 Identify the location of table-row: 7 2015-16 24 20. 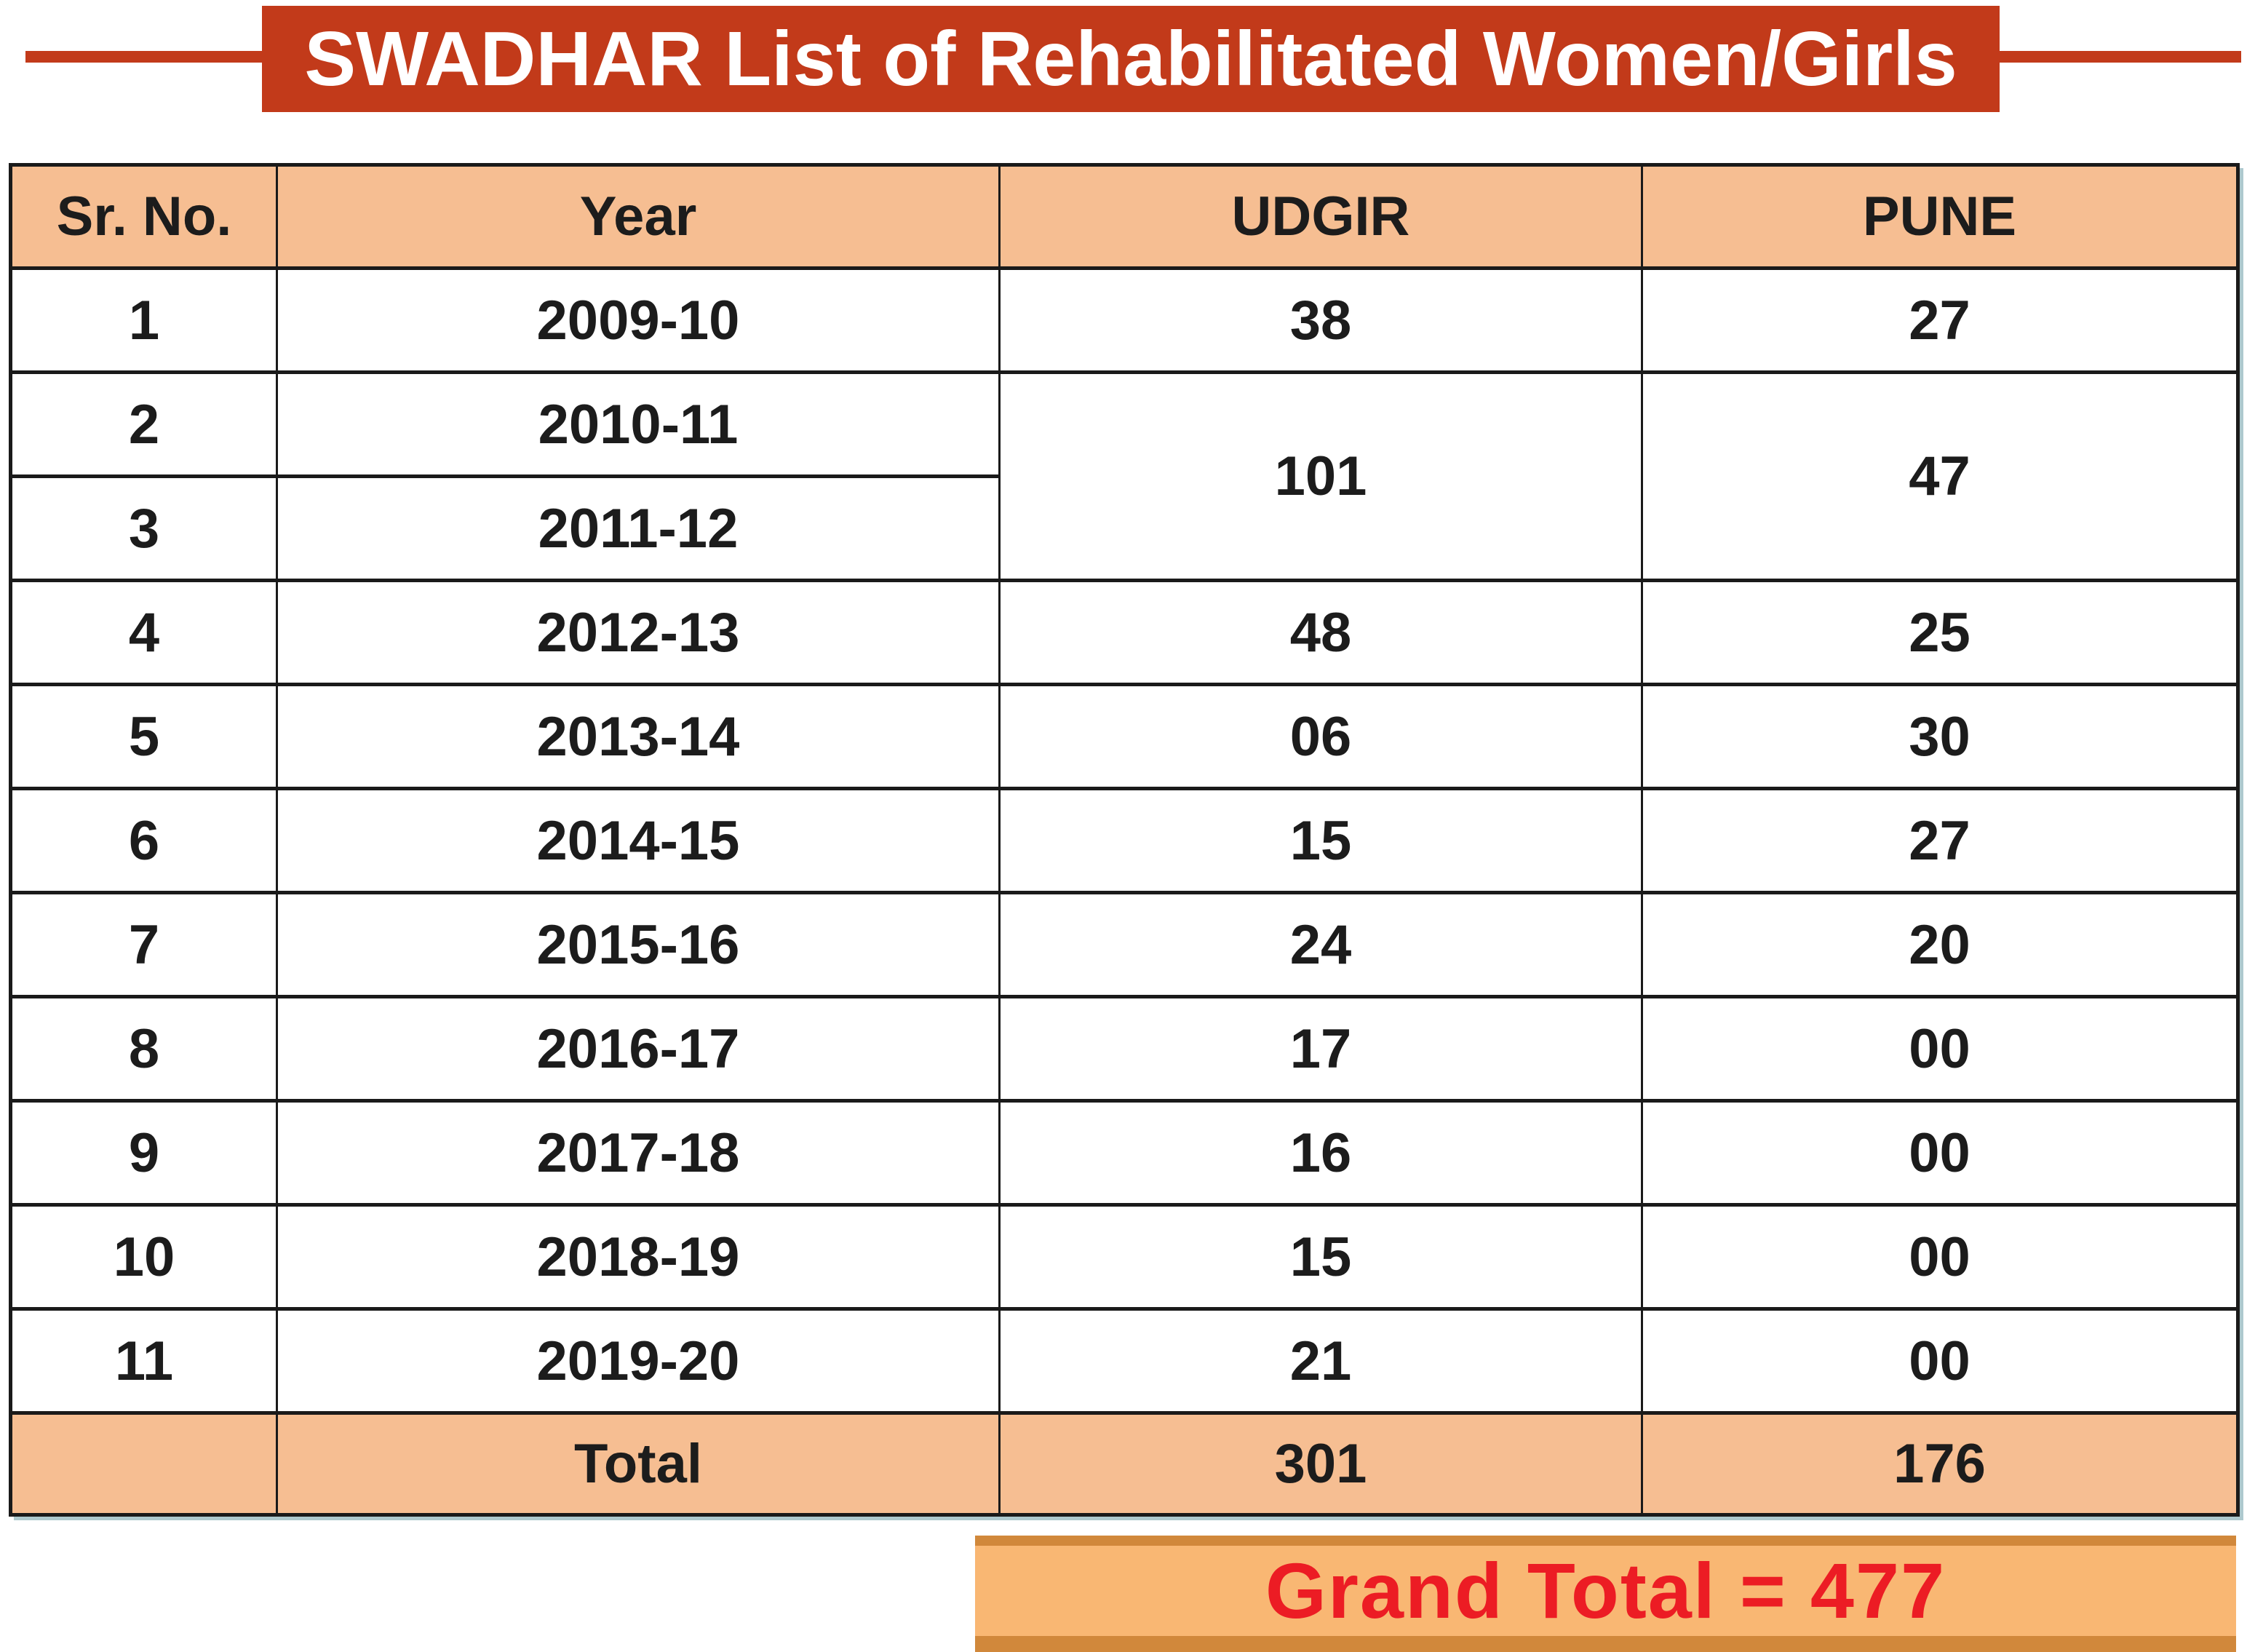
(1124, 944).